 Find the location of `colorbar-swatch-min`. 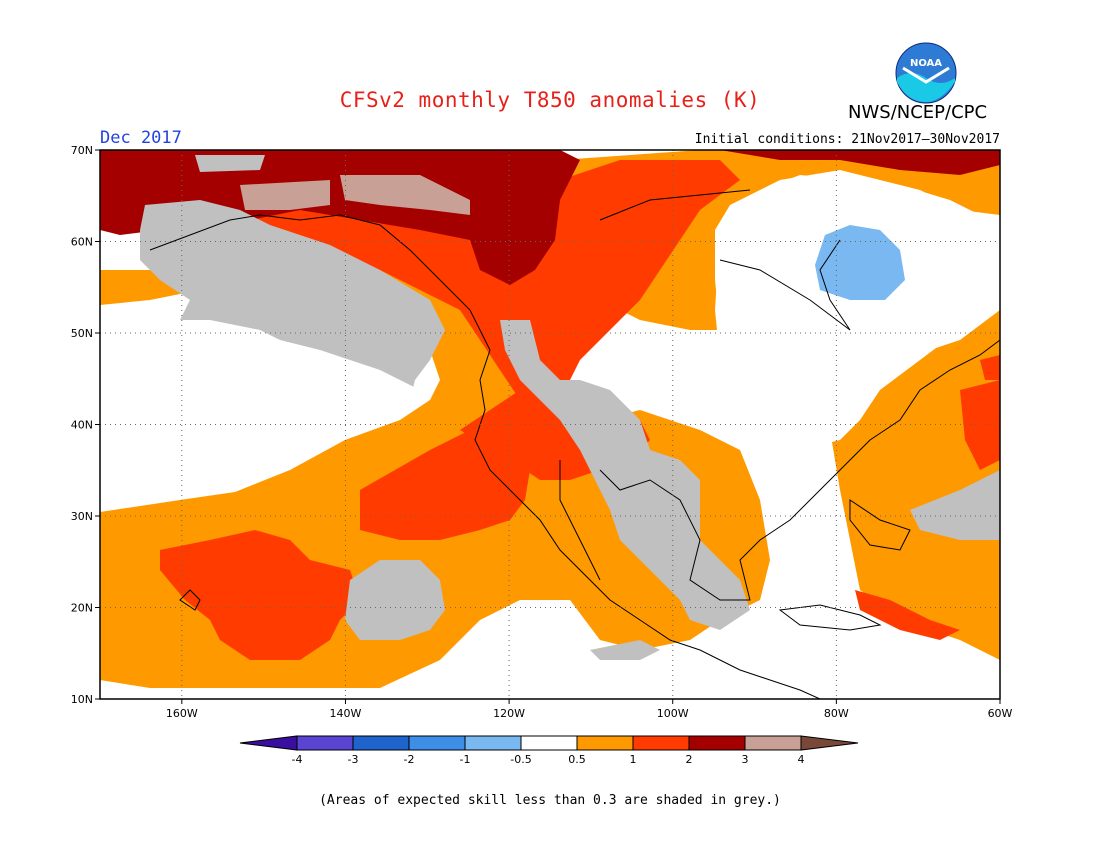

colorbar-swatch-min is located at coordinates (268, 743).